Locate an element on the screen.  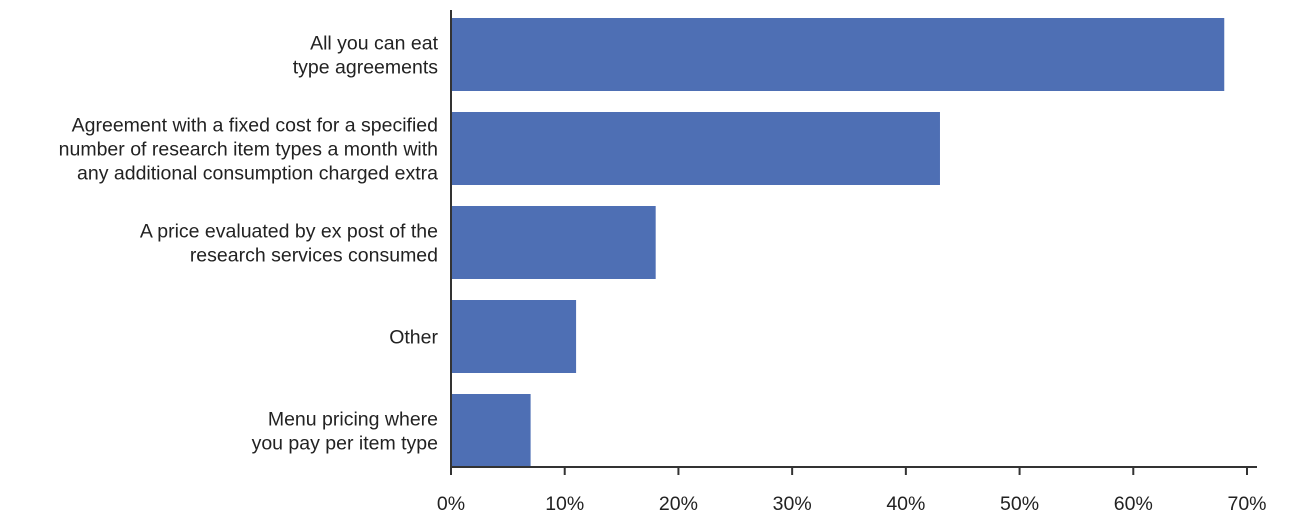
category-label-line: Menu pricing where is located at coordinates (353, 420).